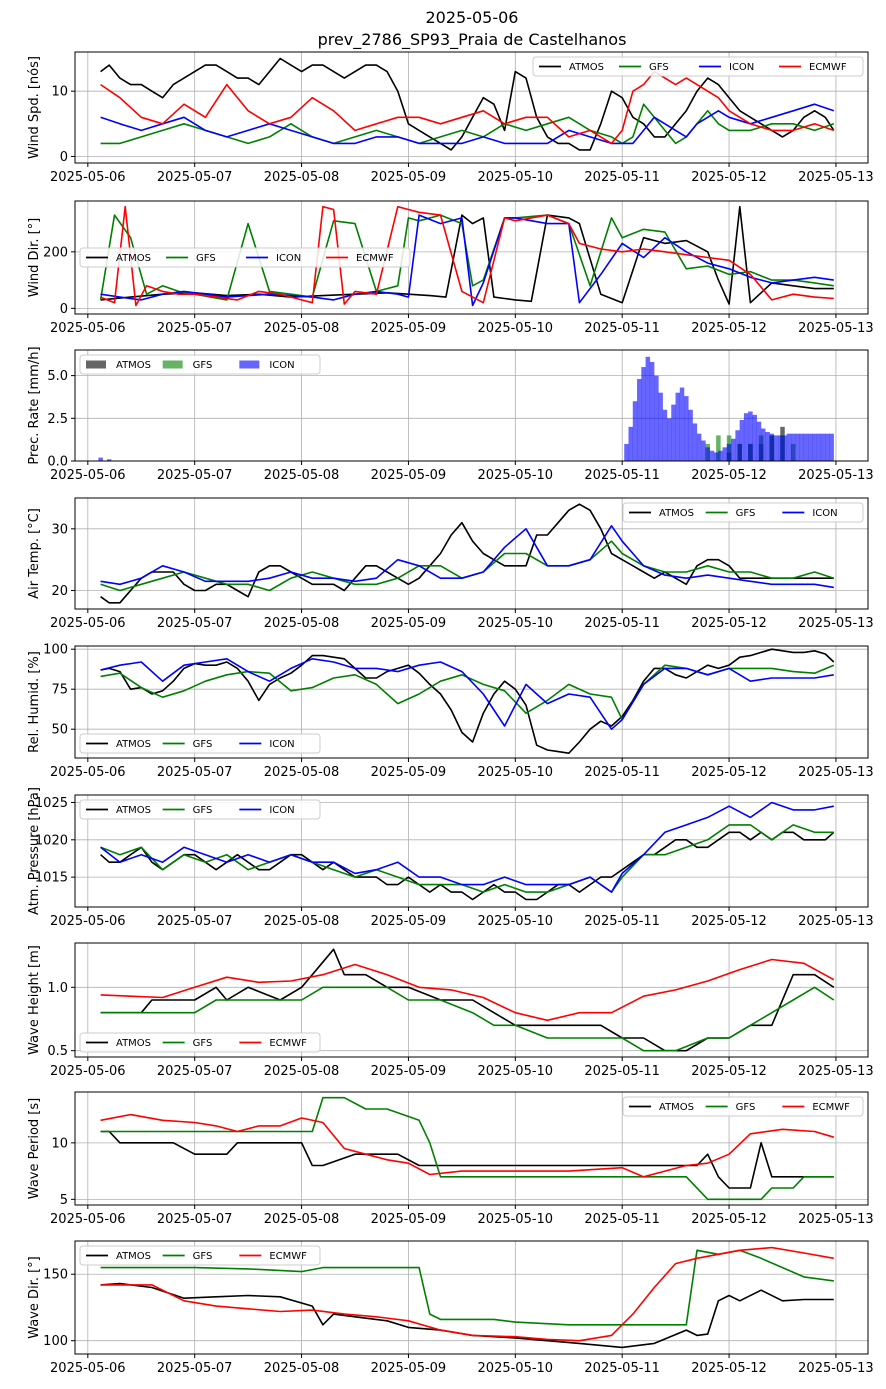 This screenshot has height=1389, width=886. Describe the element at coordinates (55, 252) in the screenshot. I see `y-tick-label: 200` at that location.